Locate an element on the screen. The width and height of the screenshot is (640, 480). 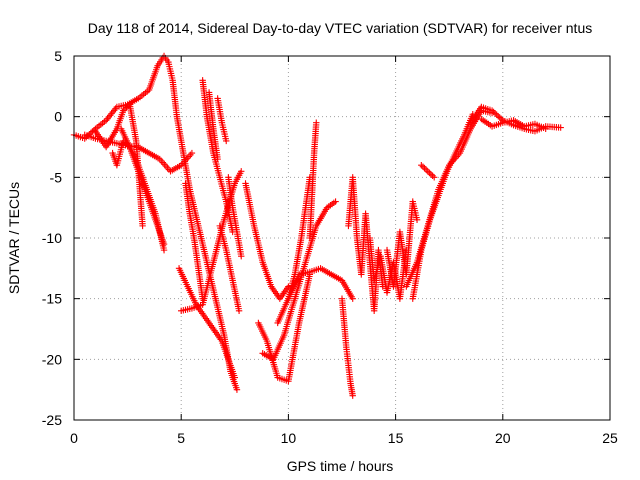
series-track-m is located at coordinates (229, 268).